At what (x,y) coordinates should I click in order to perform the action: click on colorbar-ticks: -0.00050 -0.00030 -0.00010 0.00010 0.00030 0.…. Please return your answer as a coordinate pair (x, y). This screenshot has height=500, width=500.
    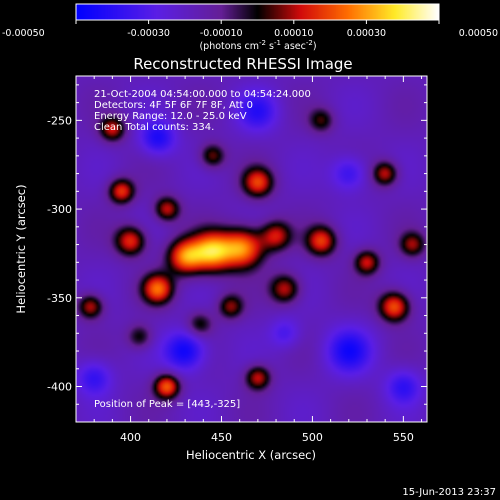
    Looking at the image, I should click on (250, 29).